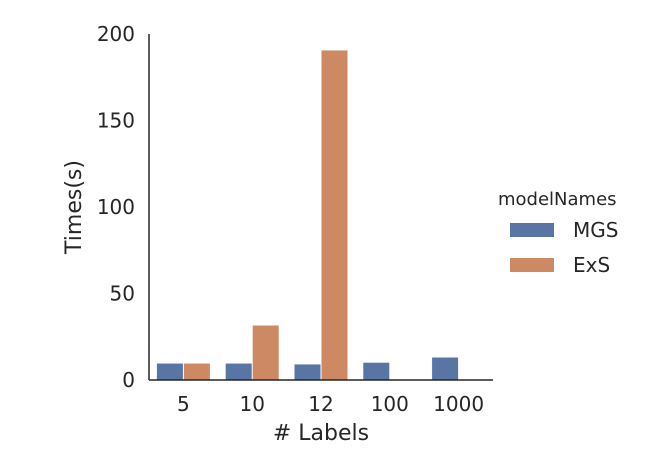 Image resolution: width=657 pixels, height=466 pixels. Describe the element at coordinates (564, 247) in the screenshot. I see `legend-items: MGS ExS` at that location.